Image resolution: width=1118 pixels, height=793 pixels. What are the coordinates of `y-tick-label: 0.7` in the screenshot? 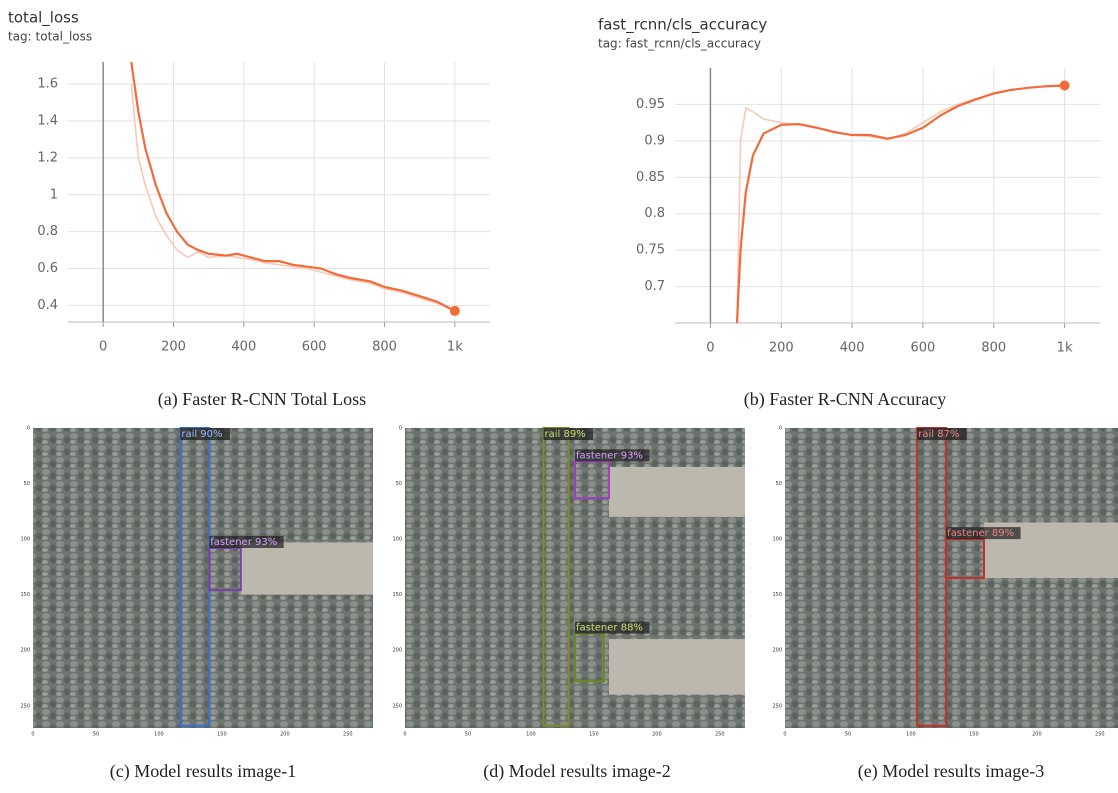 It's located at (654, 286).